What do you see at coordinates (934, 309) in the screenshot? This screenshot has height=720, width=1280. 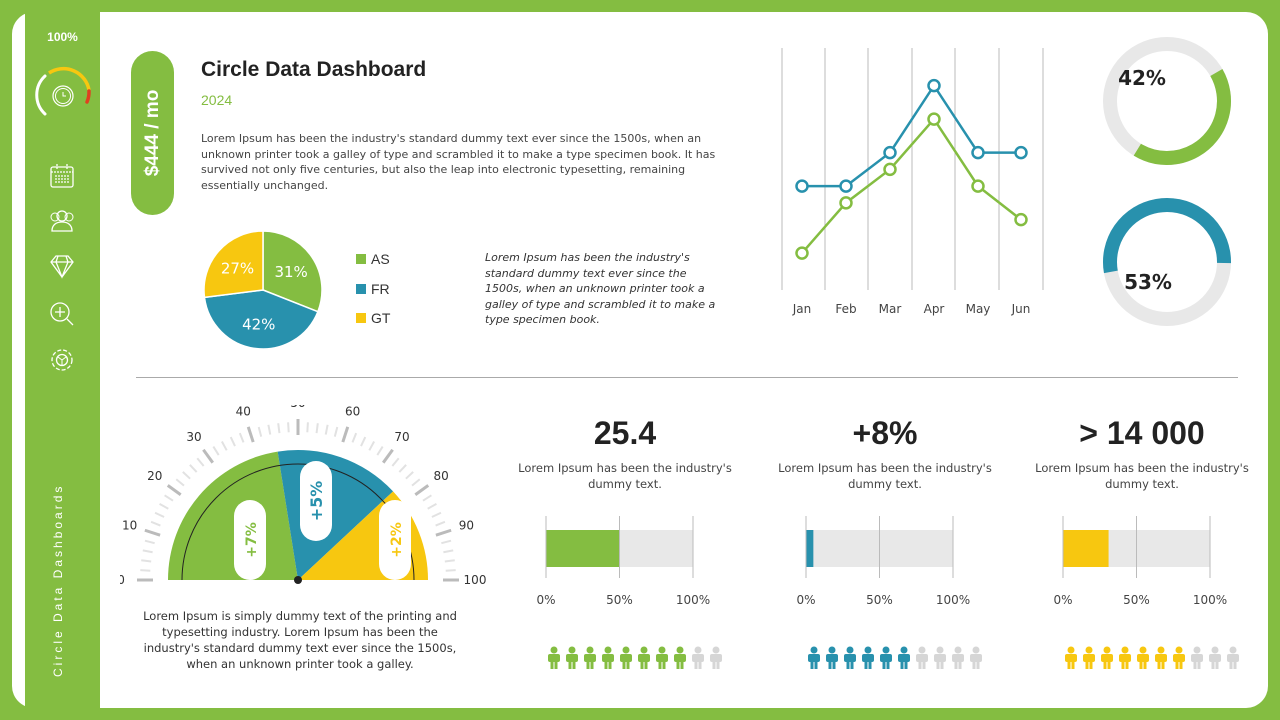 I see `x-tick-label: Apr` at bounding box center [934, 309].